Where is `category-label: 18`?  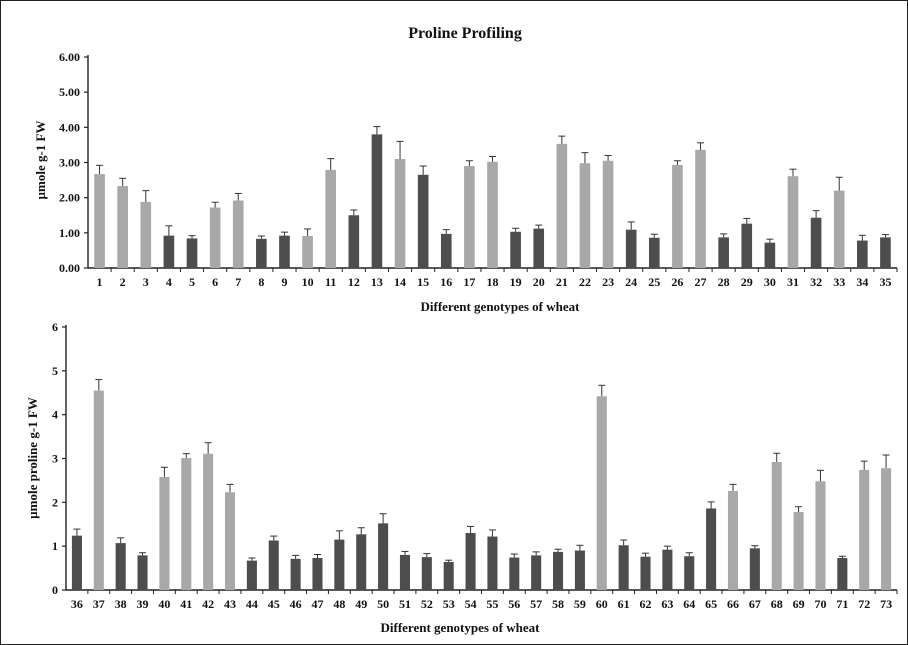 category-label: 18 is located at coordinates (493, 282).